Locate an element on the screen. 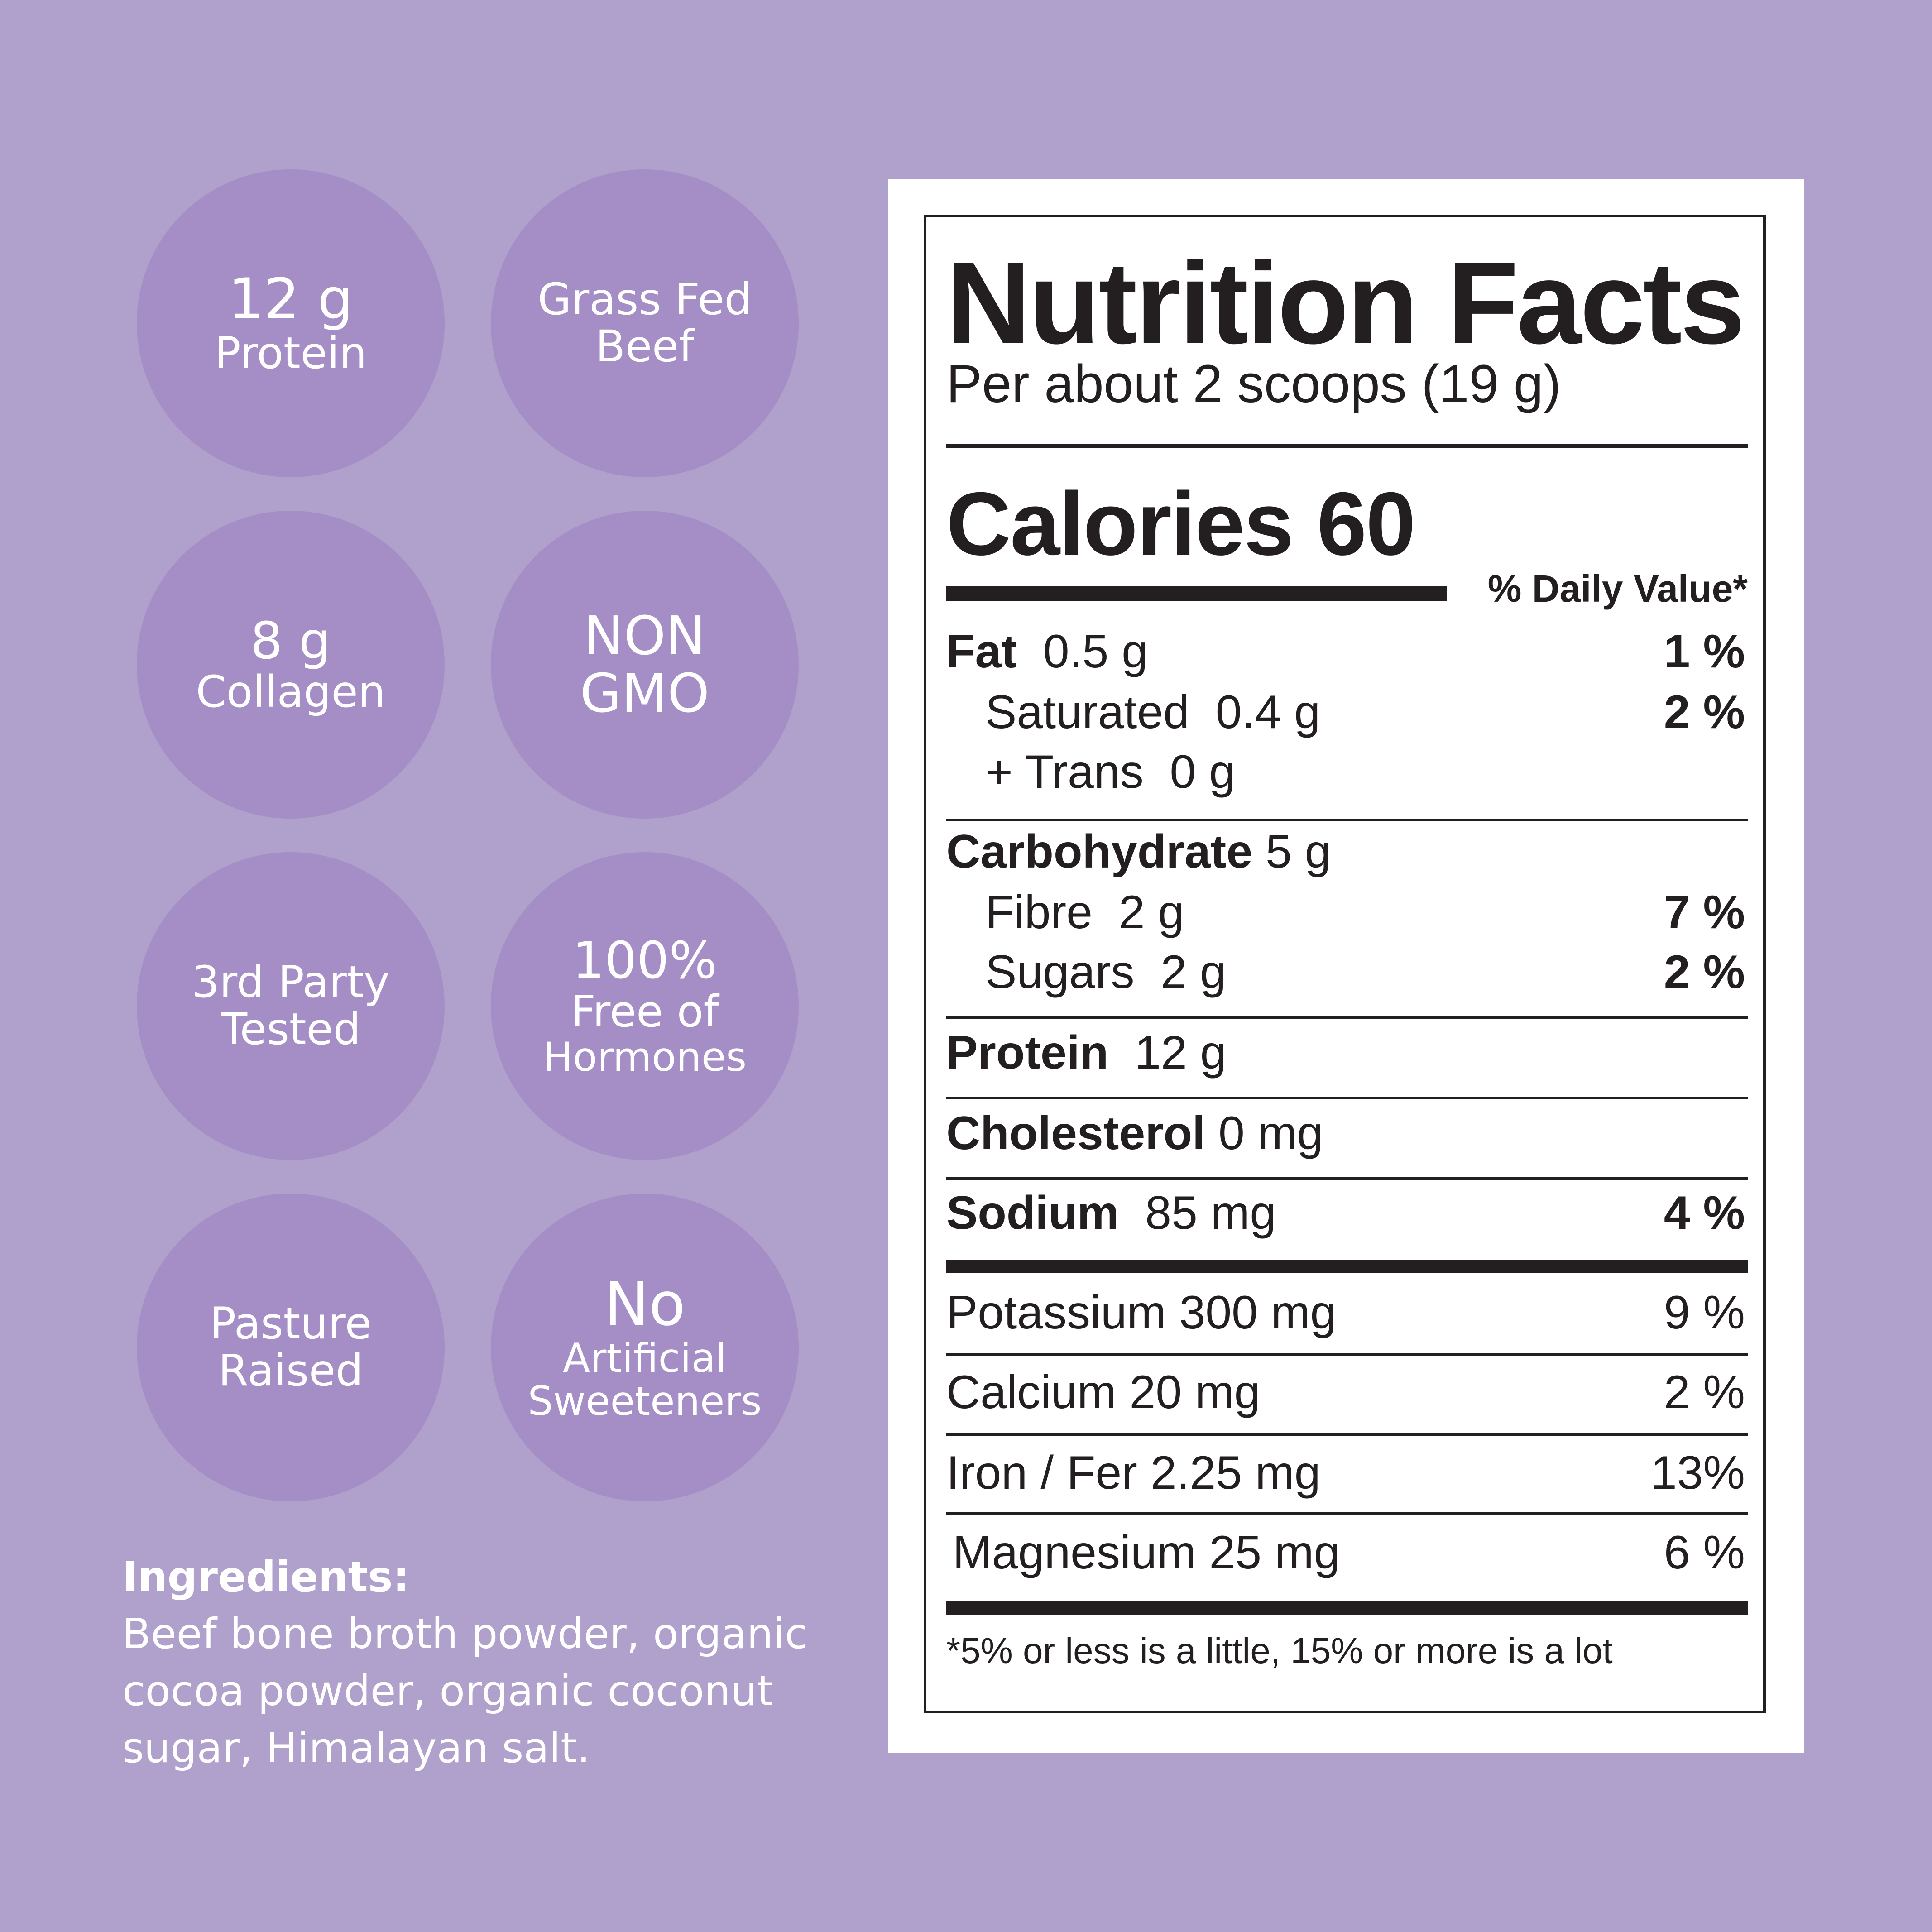 The image size is (1932, 1932). nutrient-row-magnesium: Magnesium 25 mg 6 % is located at coordinates (1347, 1553).